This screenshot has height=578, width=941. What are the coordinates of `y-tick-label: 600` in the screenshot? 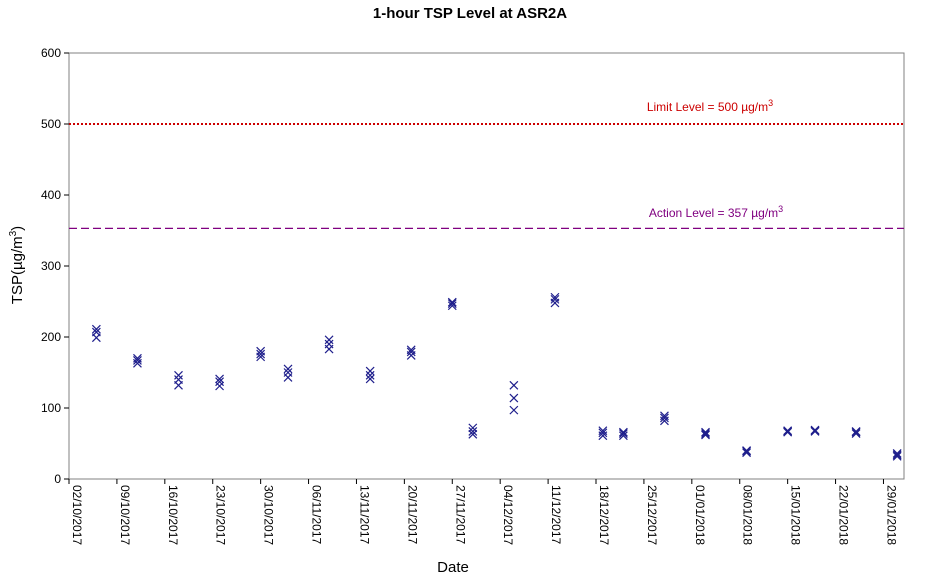 It's located at (51, 53).